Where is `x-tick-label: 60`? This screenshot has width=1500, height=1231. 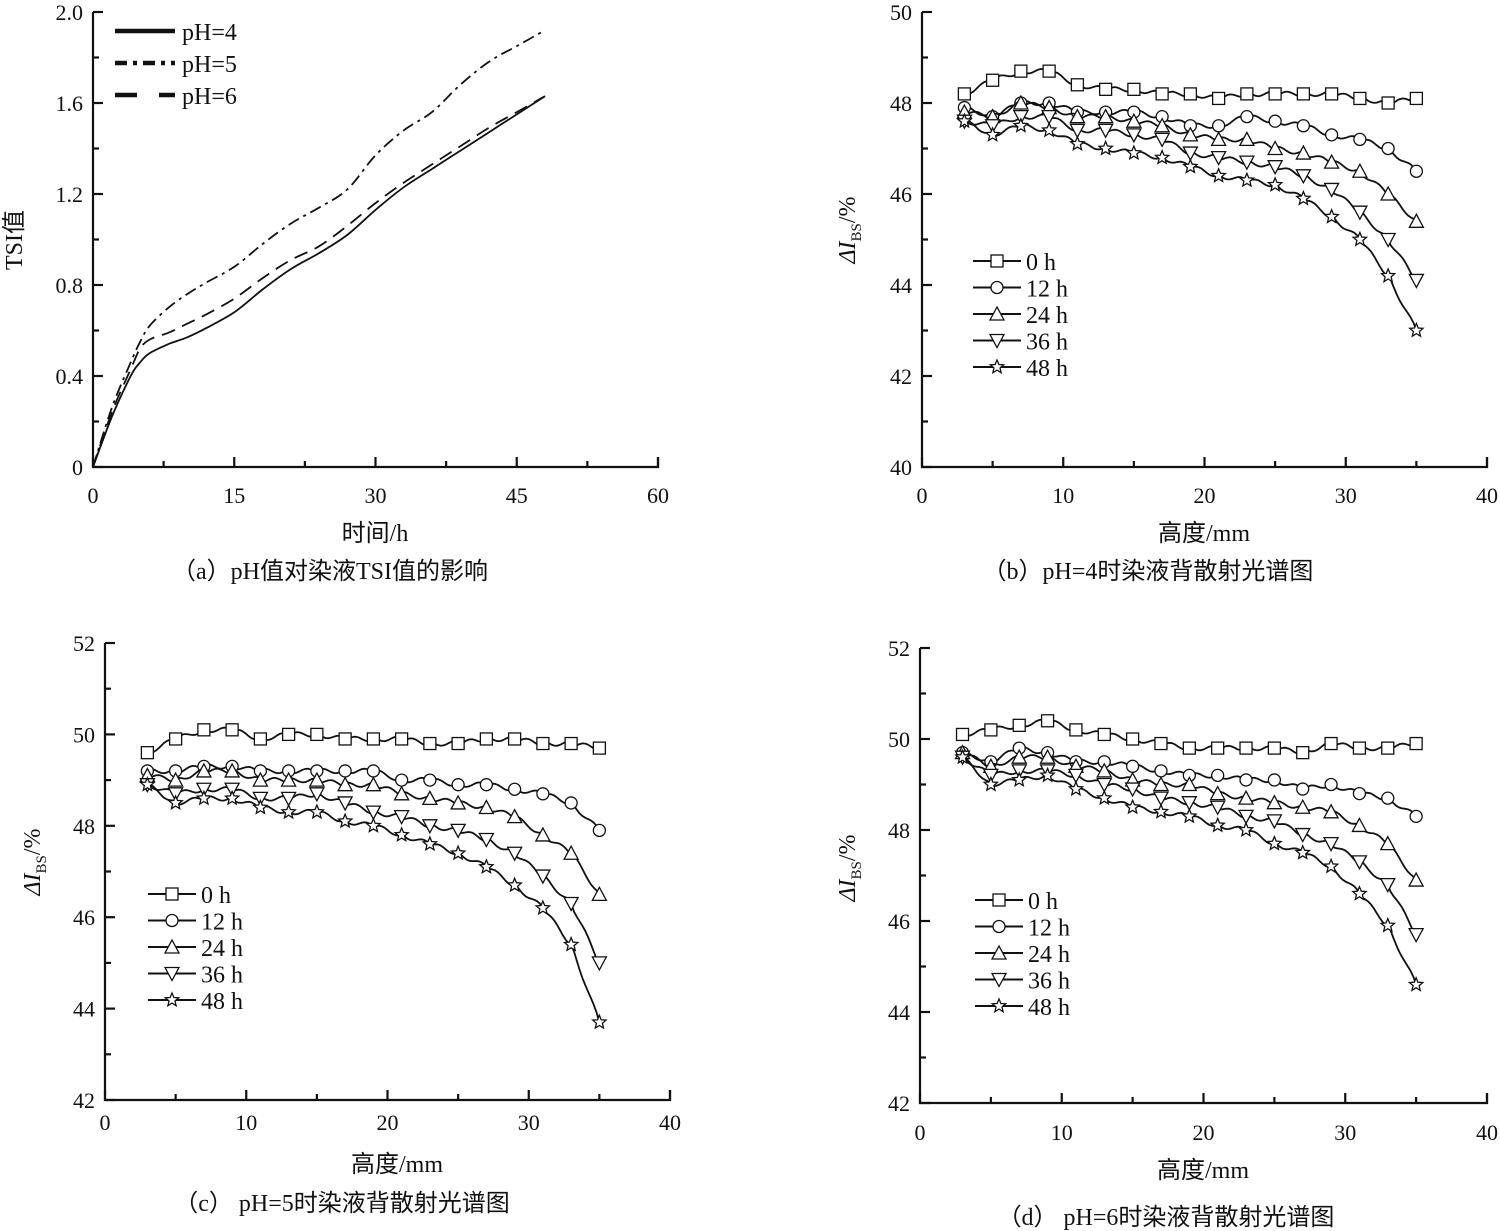
x-tick-label: 60 is located at coordinates (658, 495).